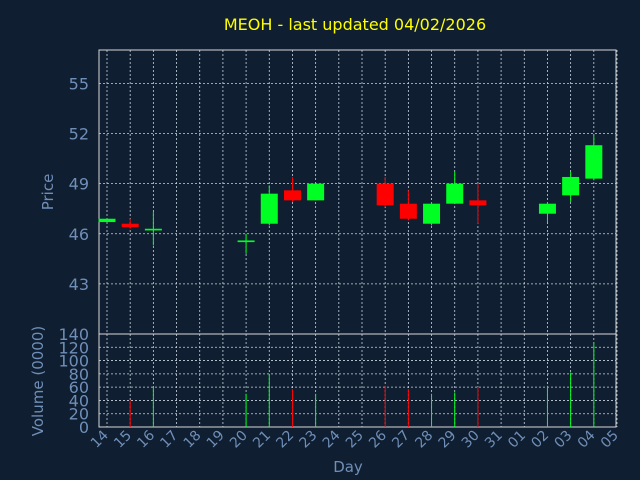  What do you see at coordinates (401, 440) in the screenshot?
I see `x-tick-label: 27` at bounding box center [401, 440].